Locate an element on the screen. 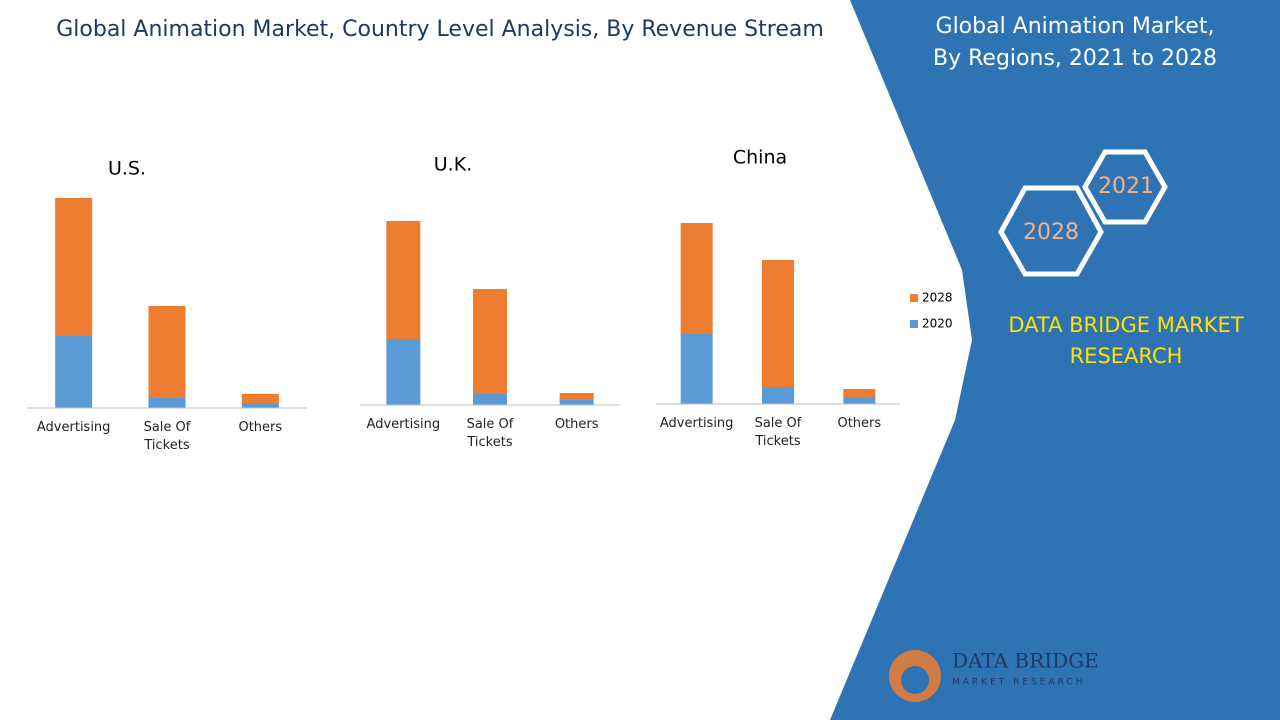 This screenshot has width=1280, height=720. brand-text: DATA BRIDGE MARKET is located at coordinates (1125, 325).